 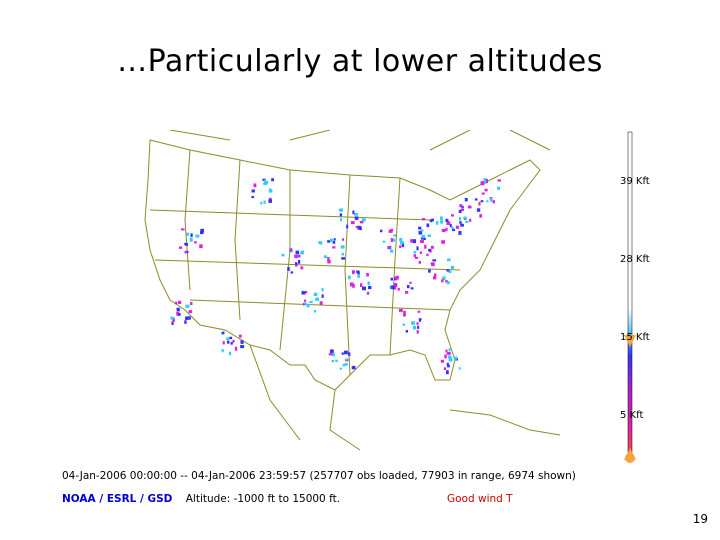 What do you see at coordinates (635, 181) in the screenshot?
I see `alt-label-39: 39 Kft` at bounding box center [635, 181].